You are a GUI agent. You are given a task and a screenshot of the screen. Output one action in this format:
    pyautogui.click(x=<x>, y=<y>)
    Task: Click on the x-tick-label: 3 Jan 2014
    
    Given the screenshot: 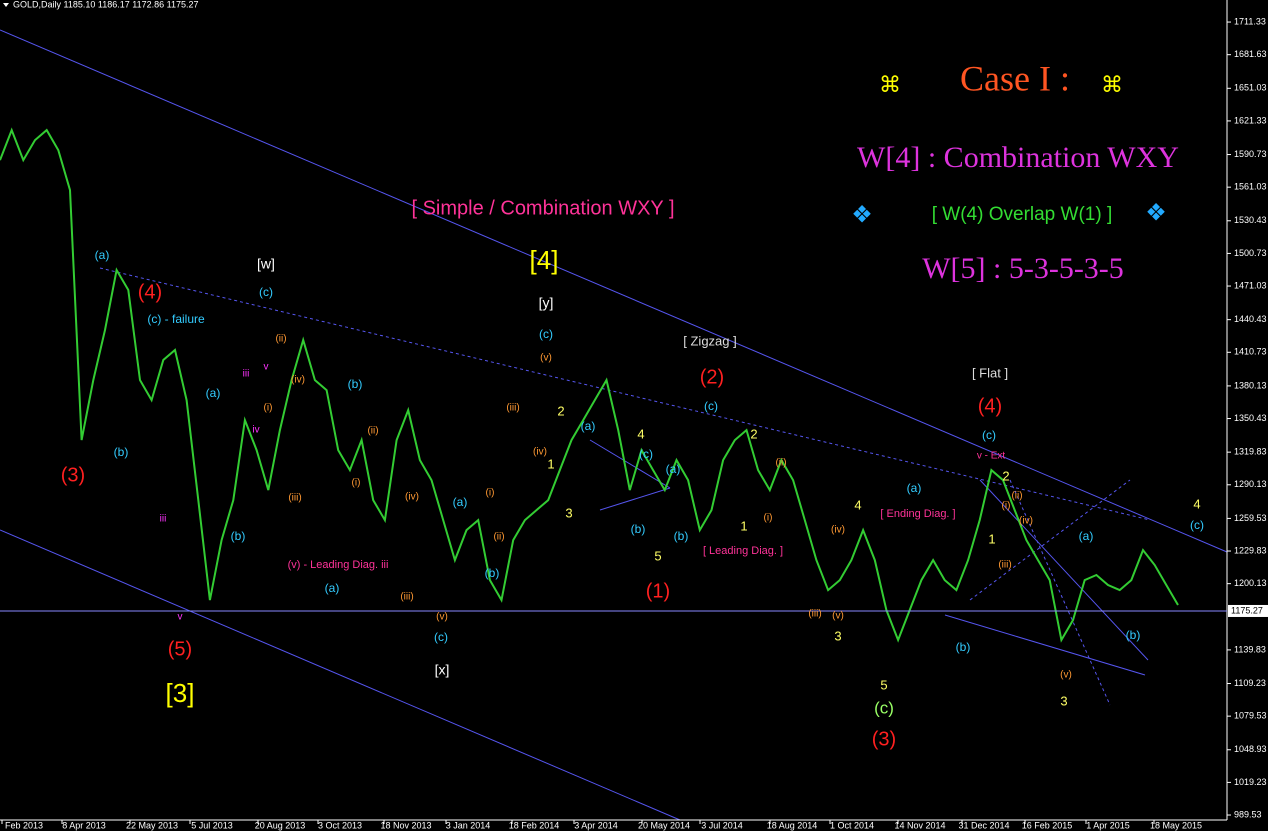 What is the action you would take?
    pyautogui.click(x=468, y=825)
    